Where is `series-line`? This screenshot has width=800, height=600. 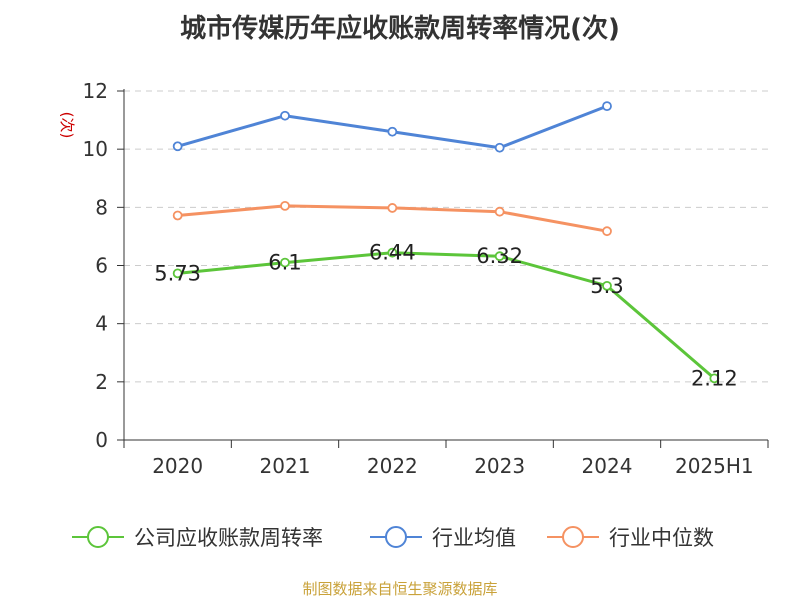 series-line is located at coordinates (446, 315).